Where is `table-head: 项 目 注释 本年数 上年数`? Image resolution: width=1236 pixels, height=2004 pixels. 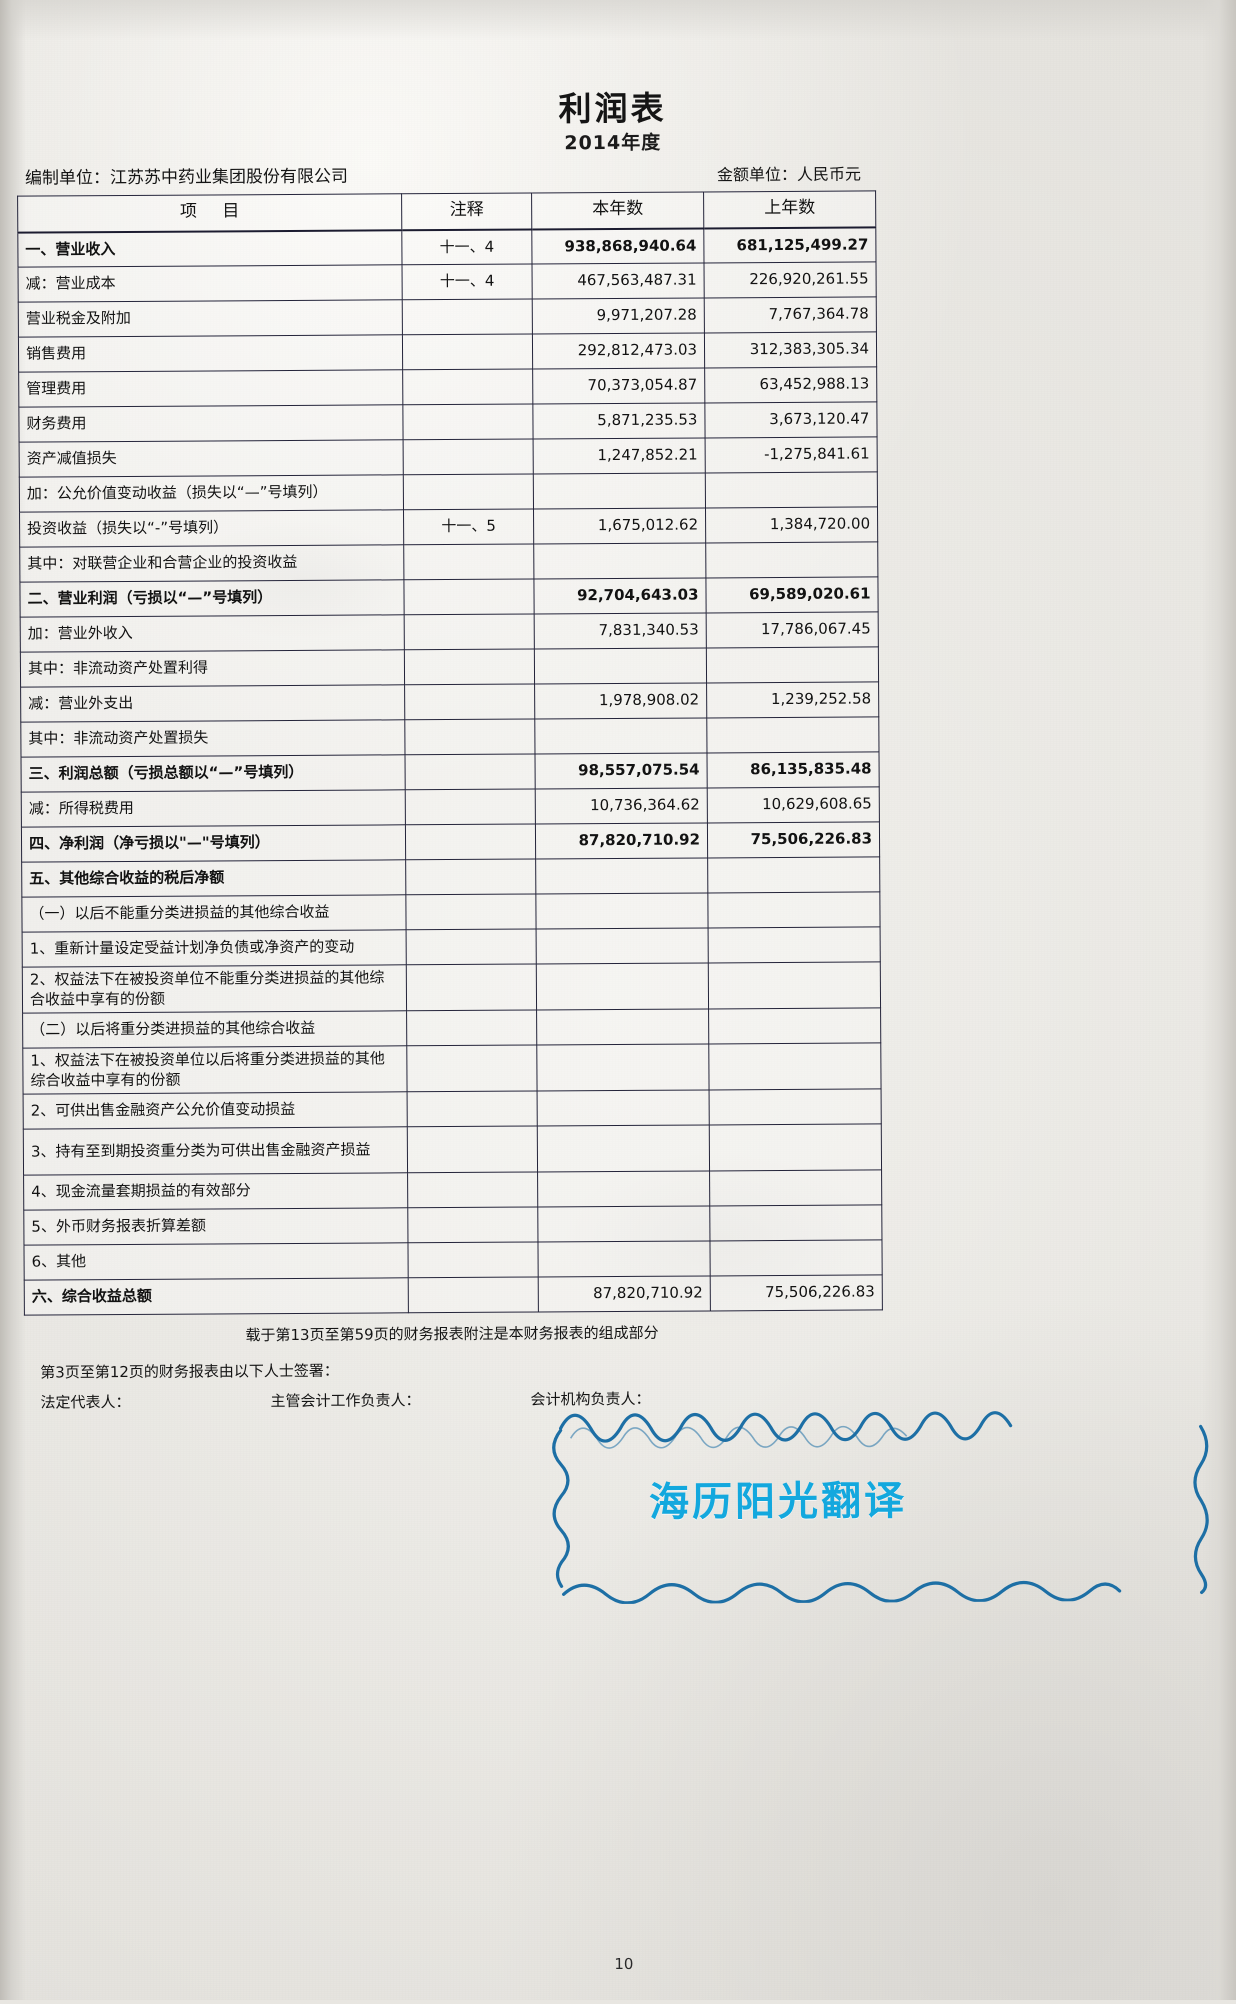 table-head: 项 目 注释 本年数 上年数 is located at coordinates (446, 211).